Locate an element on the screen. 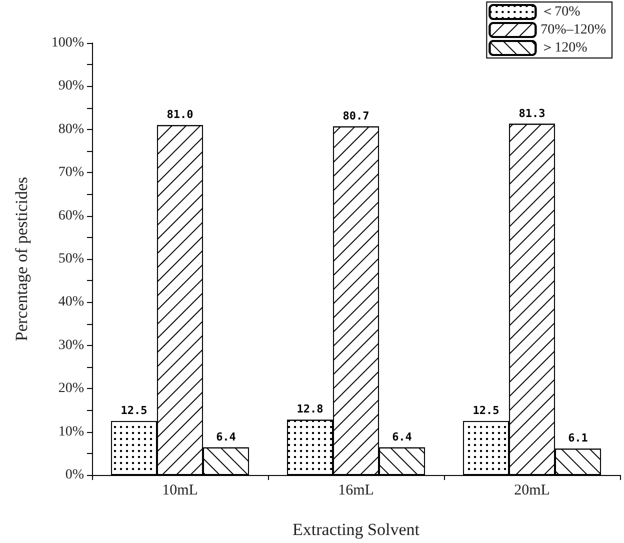 The width and height of the screenshot is (624, 543). y-tick-label: 0% is located at coordinates (74, 475).